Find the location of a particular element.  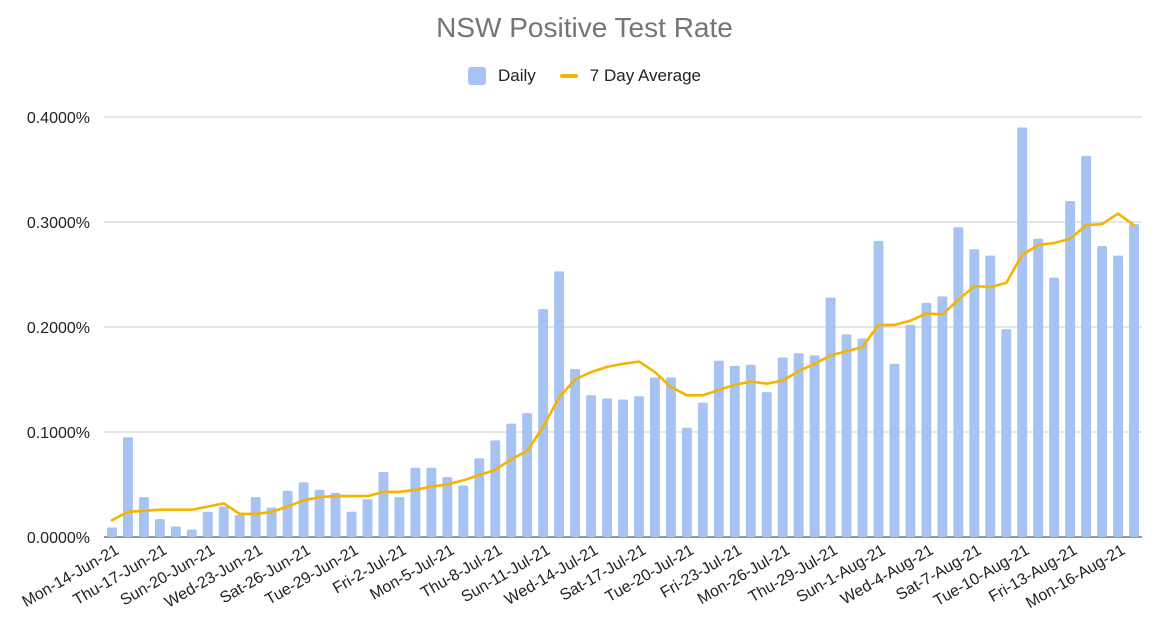

chart-title: NSW Positive Test Rate is located at coordinates (584, 27).